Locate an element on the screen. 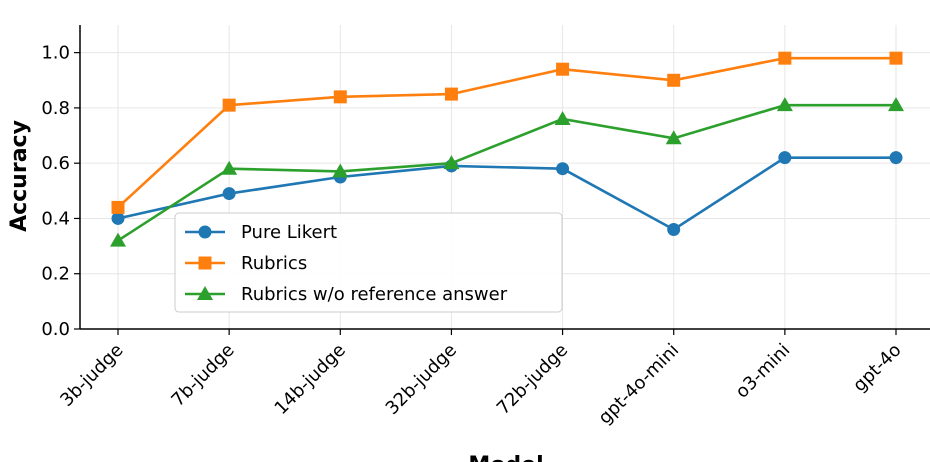 The height and width of the screenshot is (462, 930). x-tick-label: 3b-judge is located at coordinates (91, 375).